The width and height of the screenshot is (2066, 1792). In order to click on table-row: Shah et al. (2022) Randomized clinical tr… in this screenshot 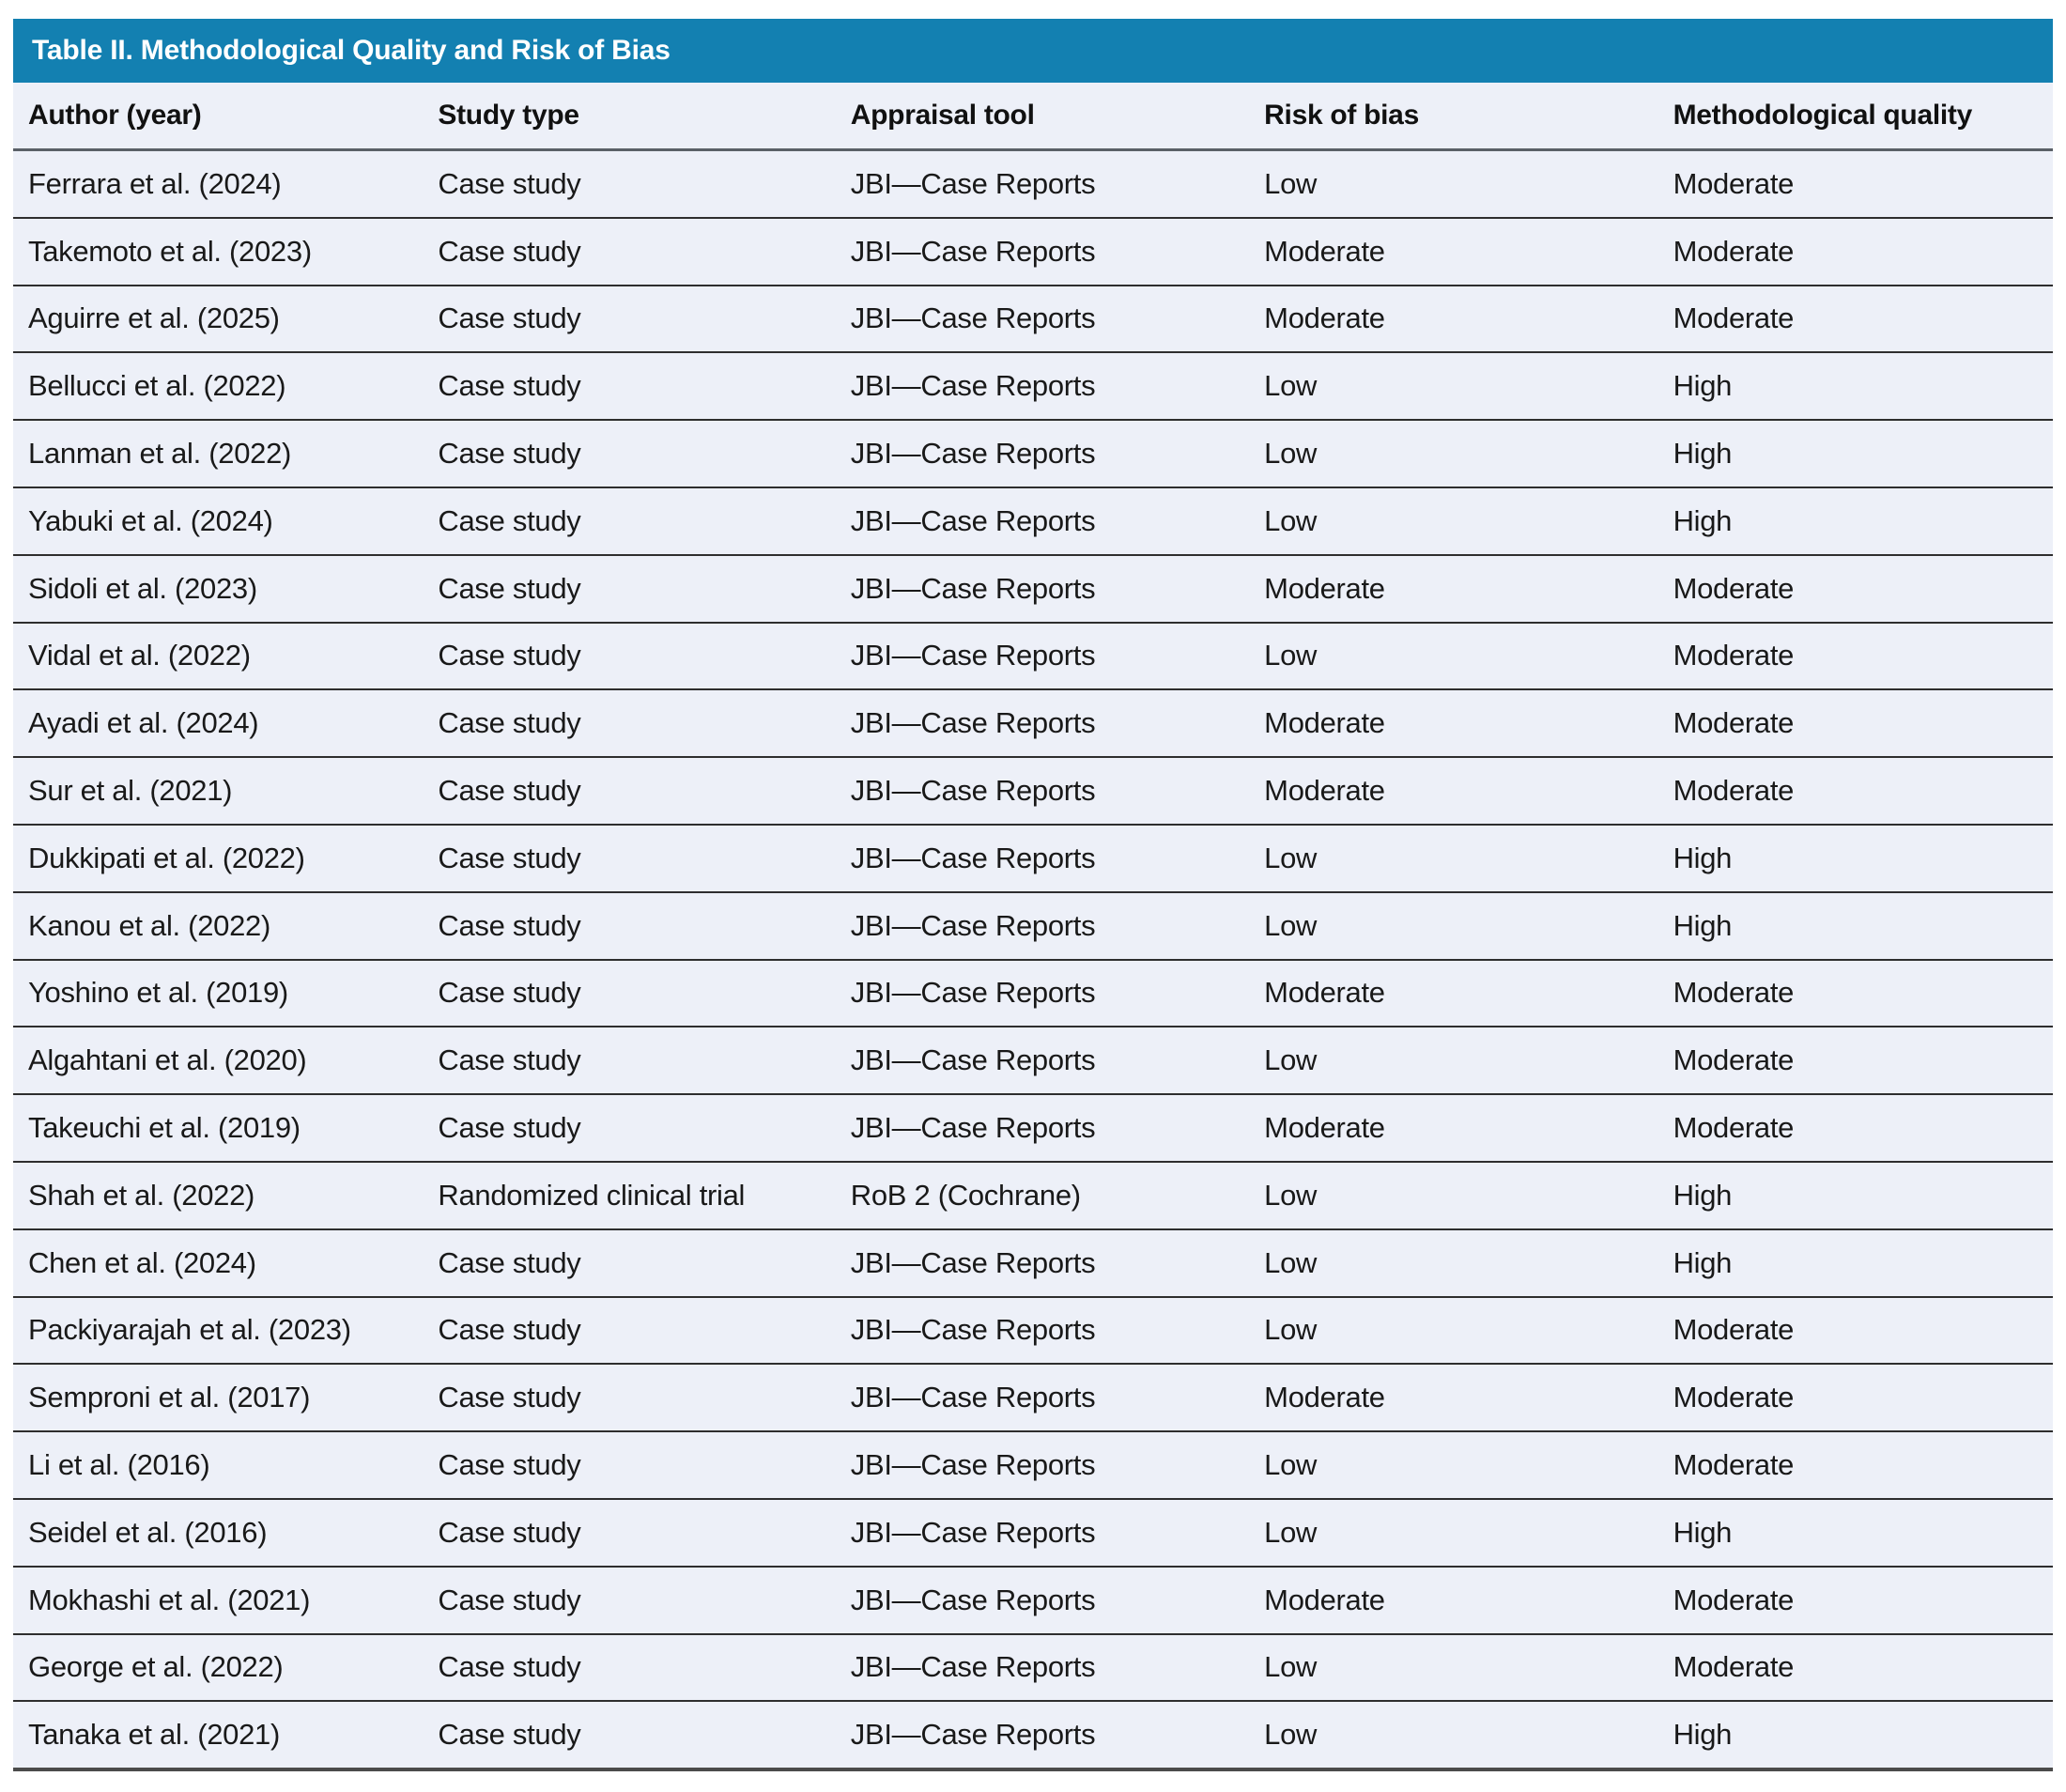, I will do `click(1033, 1196)`.